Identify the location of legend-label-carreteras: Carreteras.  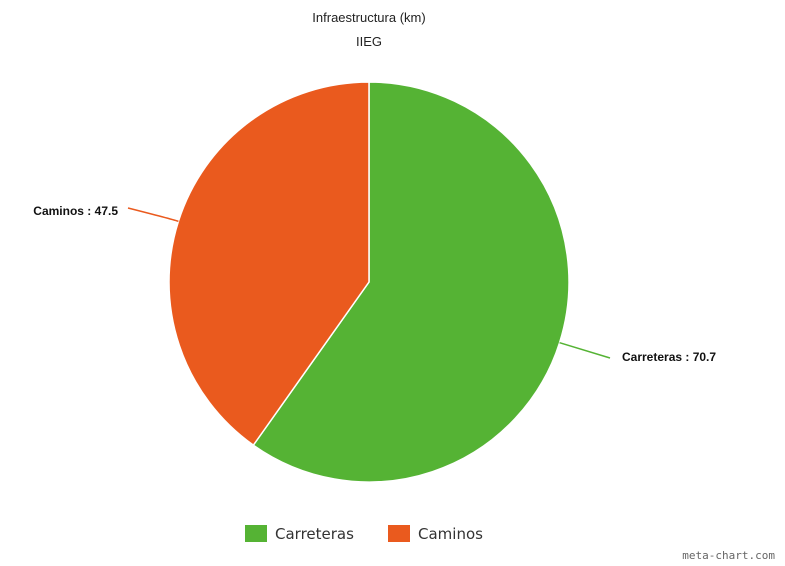
(314, 534).